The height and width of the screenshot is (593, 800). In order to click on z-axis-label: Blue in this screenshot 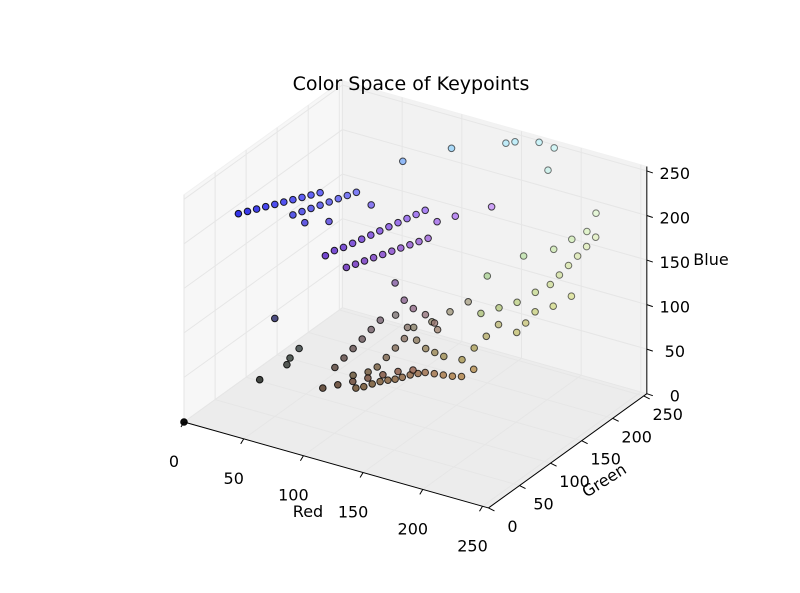, I will do `click(710, 259)`.